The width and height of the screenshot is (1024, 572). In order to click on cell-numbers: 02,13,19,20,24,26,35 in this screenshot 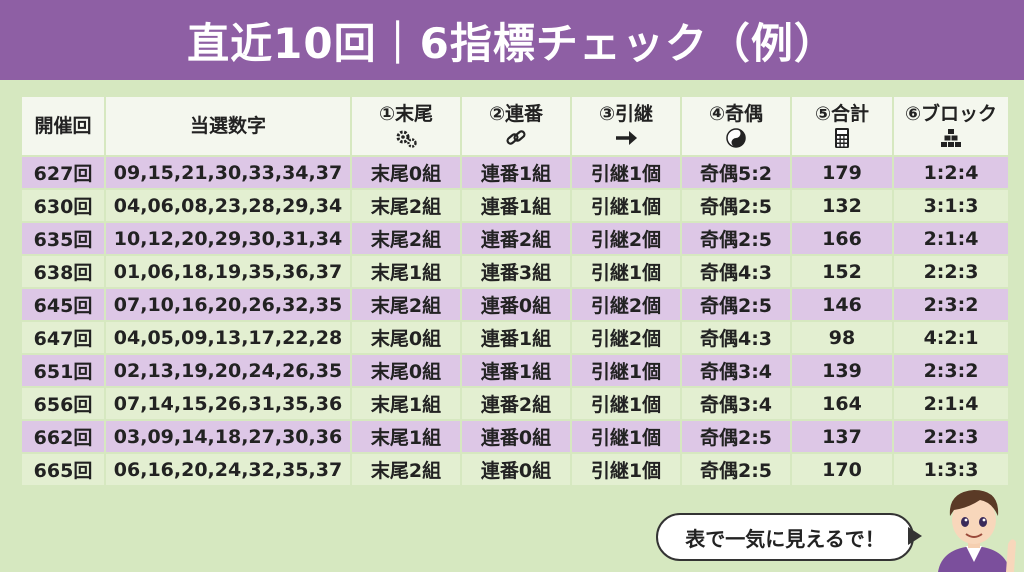, I will do `click(228, 370)`.